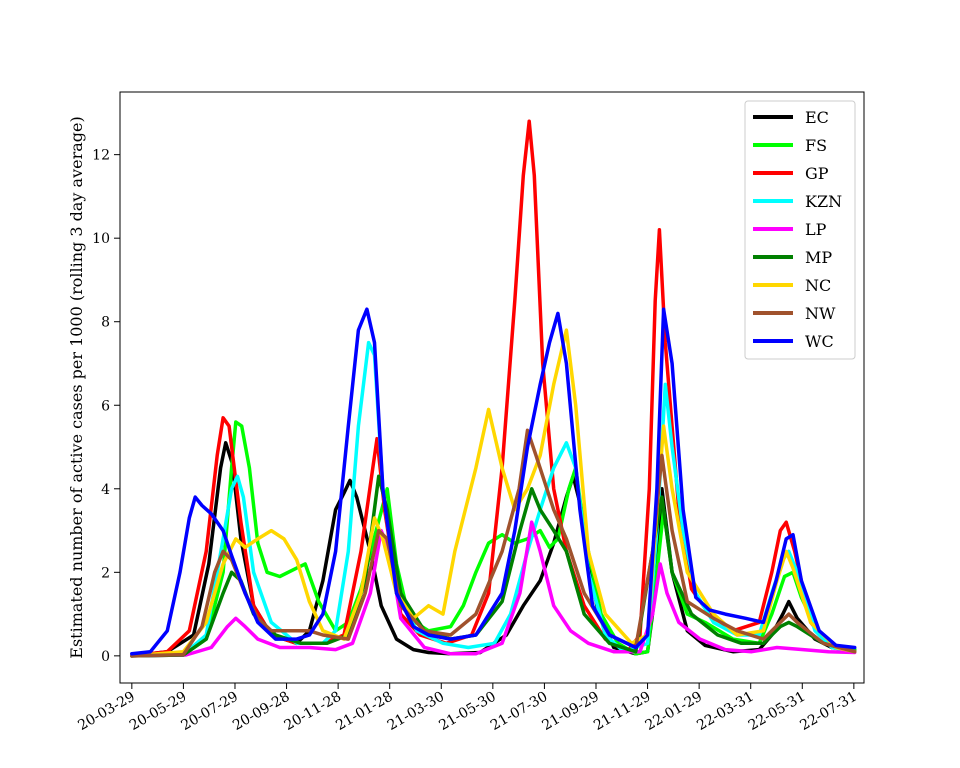 The width and height of the screenshot is (960, 768). I want to click on x-tick-label: 20-07-29, so click(210, 711).